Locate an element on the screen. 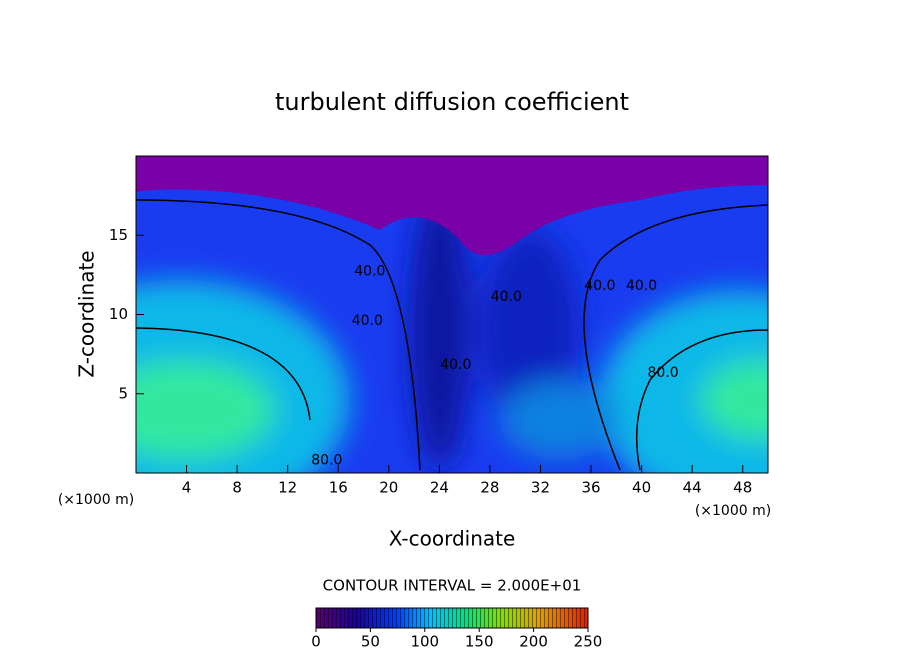  y-tick-label: 5 is located at coordinates (123, 393).